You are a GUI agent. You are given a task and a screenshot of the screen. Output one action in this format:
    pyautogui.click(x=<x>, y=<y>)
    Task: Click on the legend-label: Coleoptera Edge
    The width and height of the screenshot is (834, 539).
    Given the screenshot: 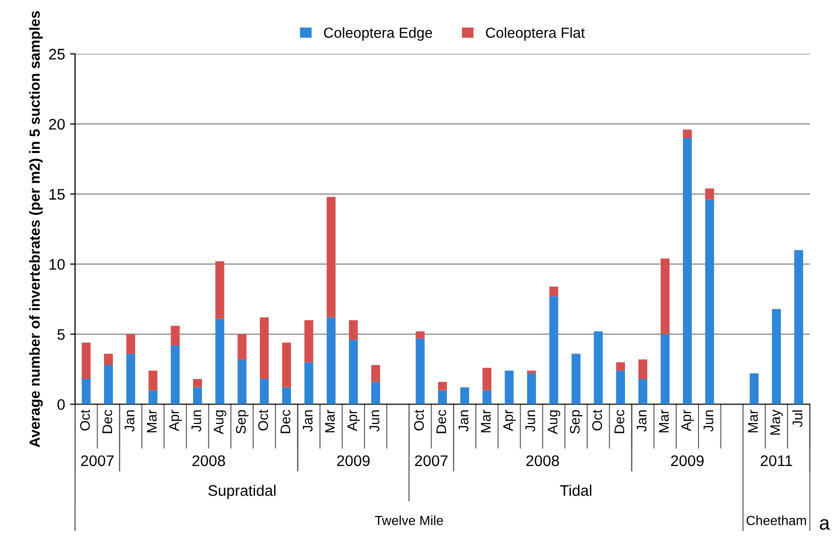 What is the action you would take?
    pyautogui.click(x=378, y=34)
    